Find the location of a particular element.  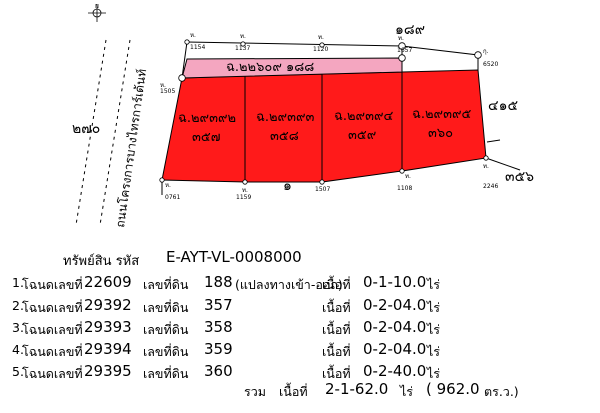

deed-row-idx: 4. is located at coordinates (18, 349).